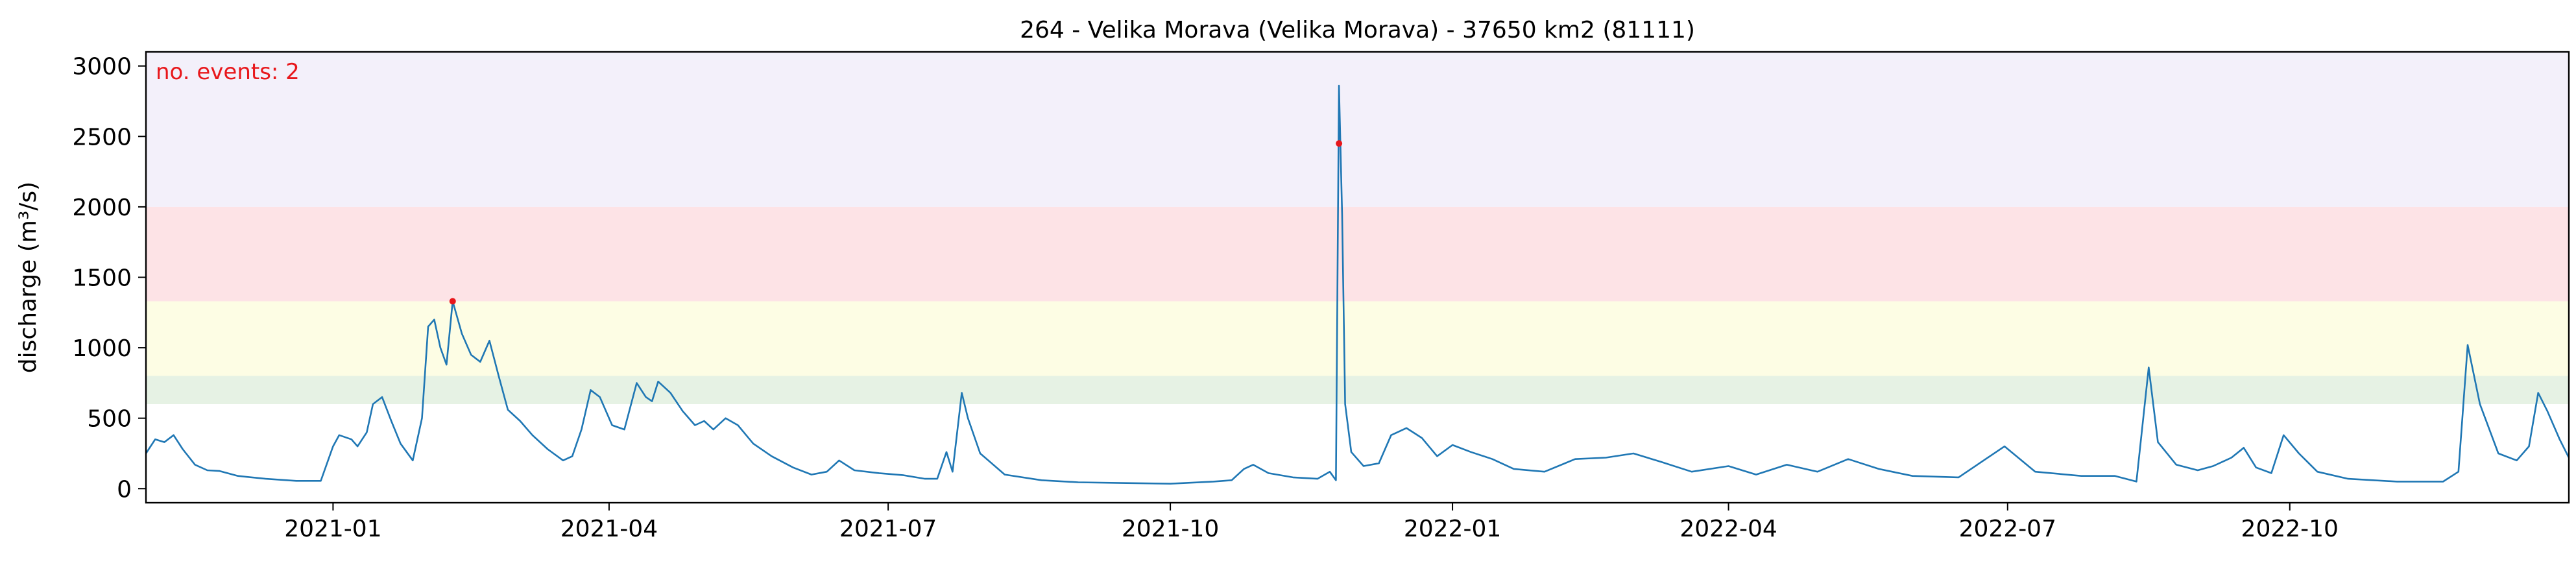 The width and height of the screenshot is (2576, 565). What do you see at coordinates (109, 419) in the screenshot?
I see `y-tick-label: 500` at bounding box center [109, 419].